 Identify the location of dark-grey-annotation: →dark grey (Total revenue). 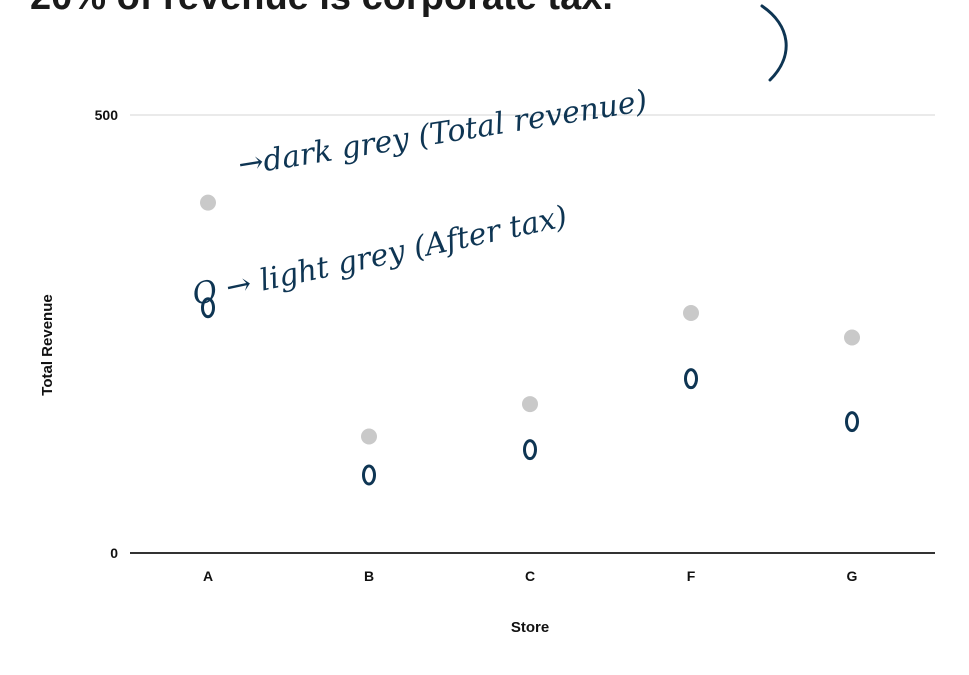
(443, 133).